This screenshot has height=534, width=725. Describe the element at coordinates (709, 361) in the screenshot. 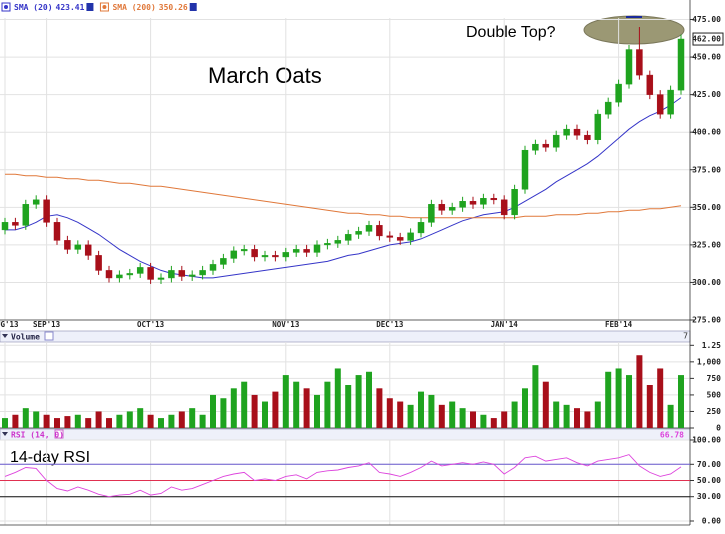

I see `y-tick-label: 1,000` at that location.